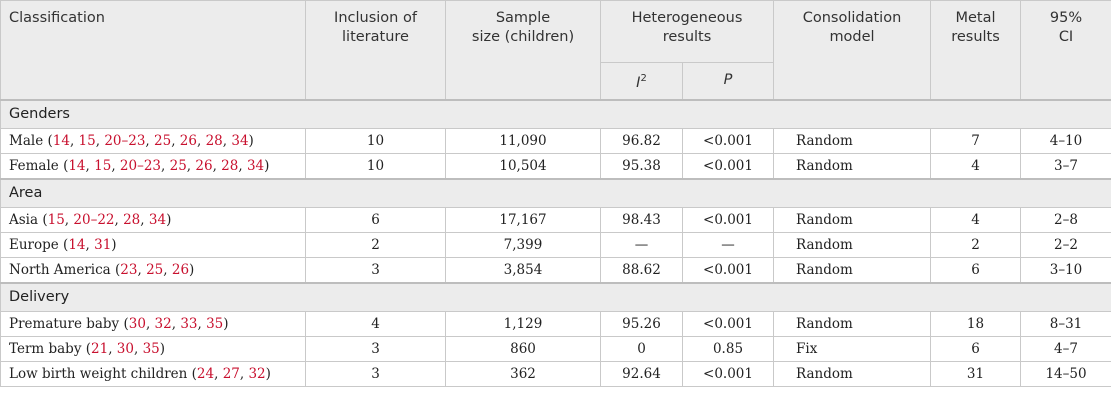  I want to click on section-row: Area, so click(555, 192).